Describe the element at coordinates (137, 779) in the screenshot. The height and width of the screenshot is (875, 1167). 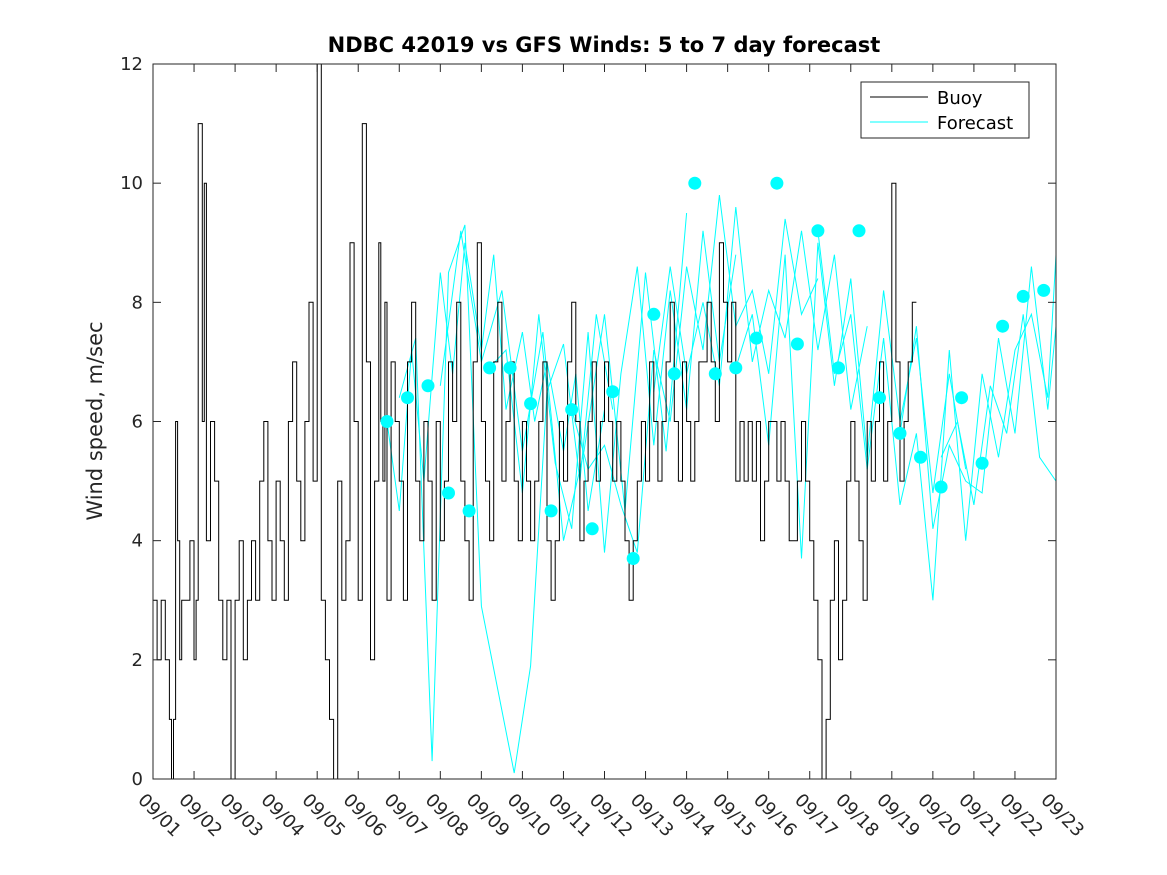
I see `y-tick-label: 0` at that location.